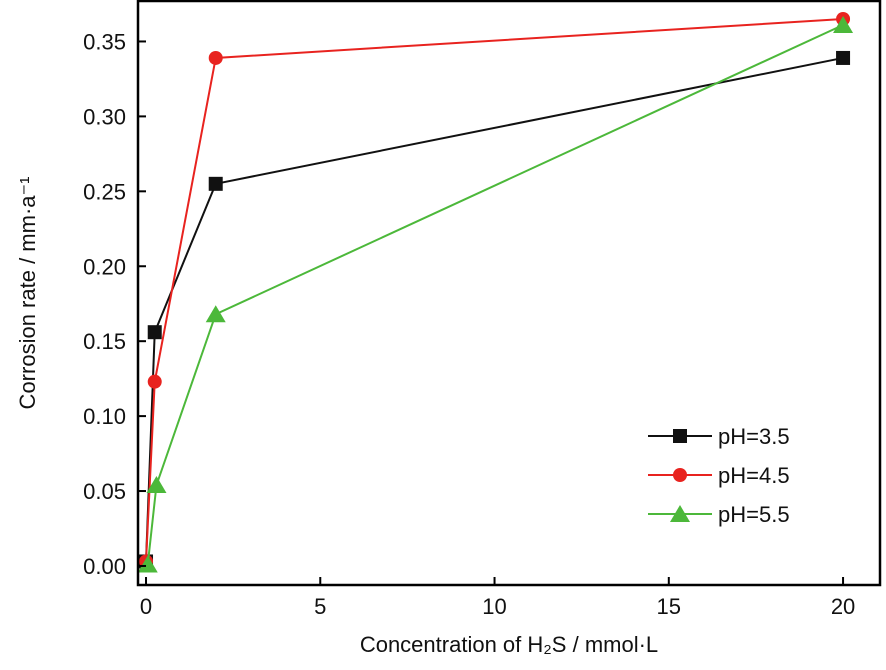  What do you see at coordinates (104, 116) in the screenshot?
I see `y-tick-label: 0.30` at bounding box center [104, 116].